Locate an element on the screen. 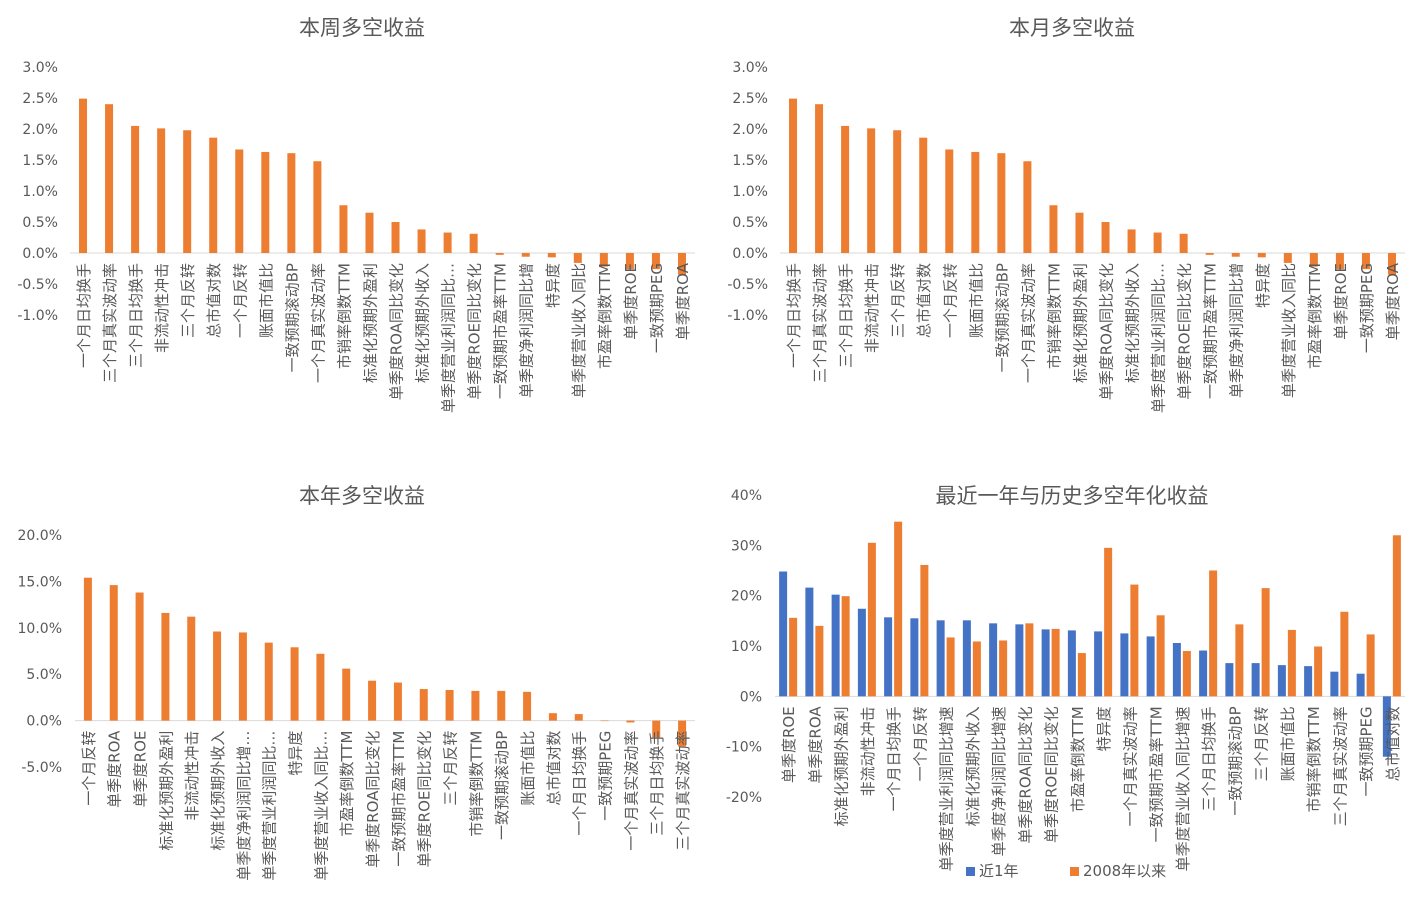 Image resolution: width=1425 pixels, height=910 pixels. y-tick-label: -0.5% is located at coordinates (747, 285).